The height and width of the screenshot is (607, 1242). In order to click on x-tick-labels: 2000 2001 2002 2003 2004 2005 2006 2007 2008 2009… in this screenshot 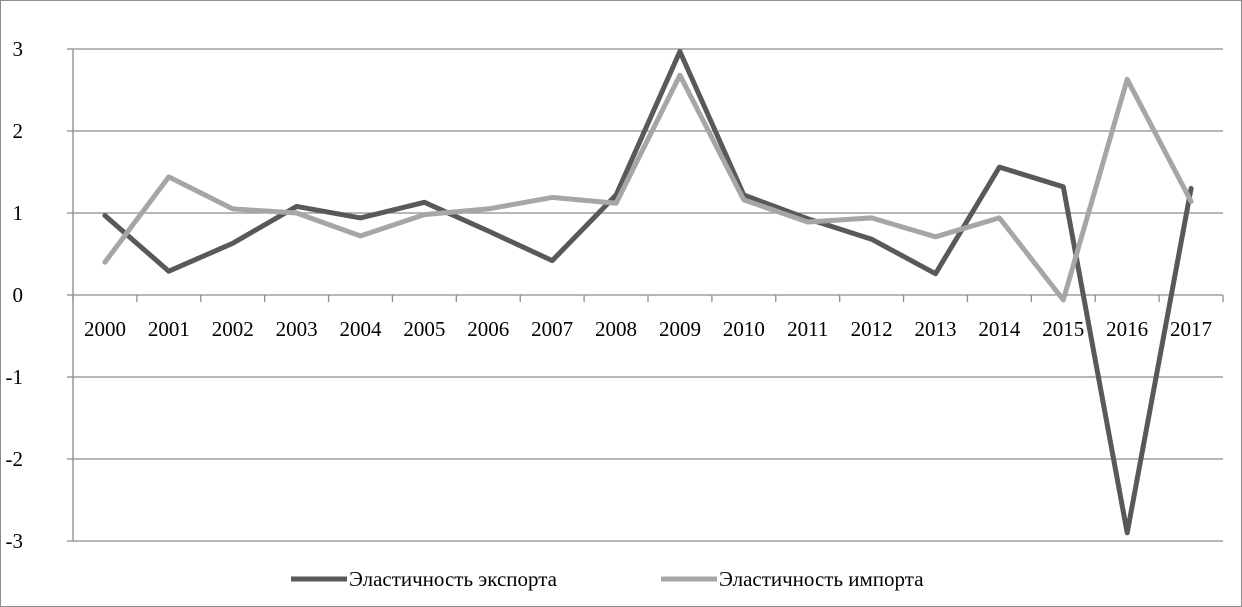, I will do `click(648, 329)`.